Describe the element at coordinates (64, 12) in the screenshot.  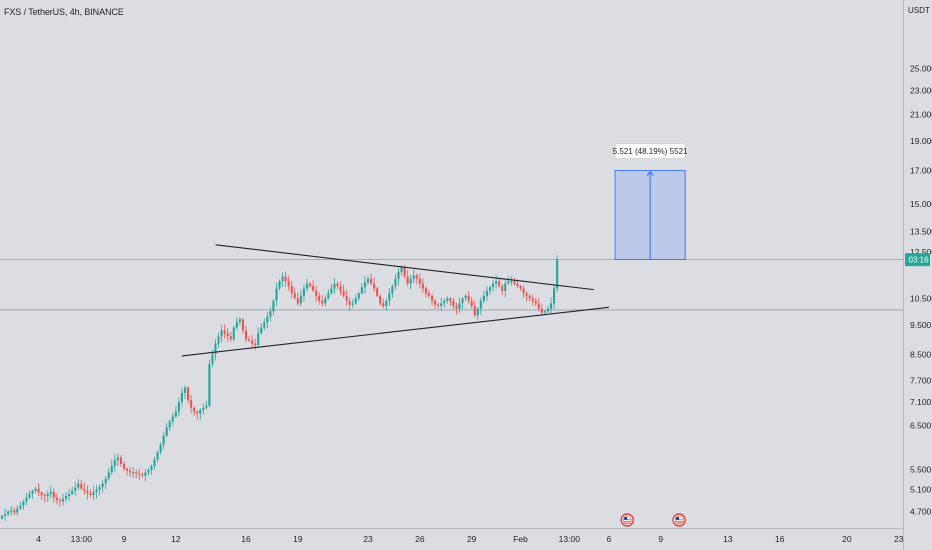
I see `symbol-title: FXS / TetherUS, 4h, BINANCE` at that location.